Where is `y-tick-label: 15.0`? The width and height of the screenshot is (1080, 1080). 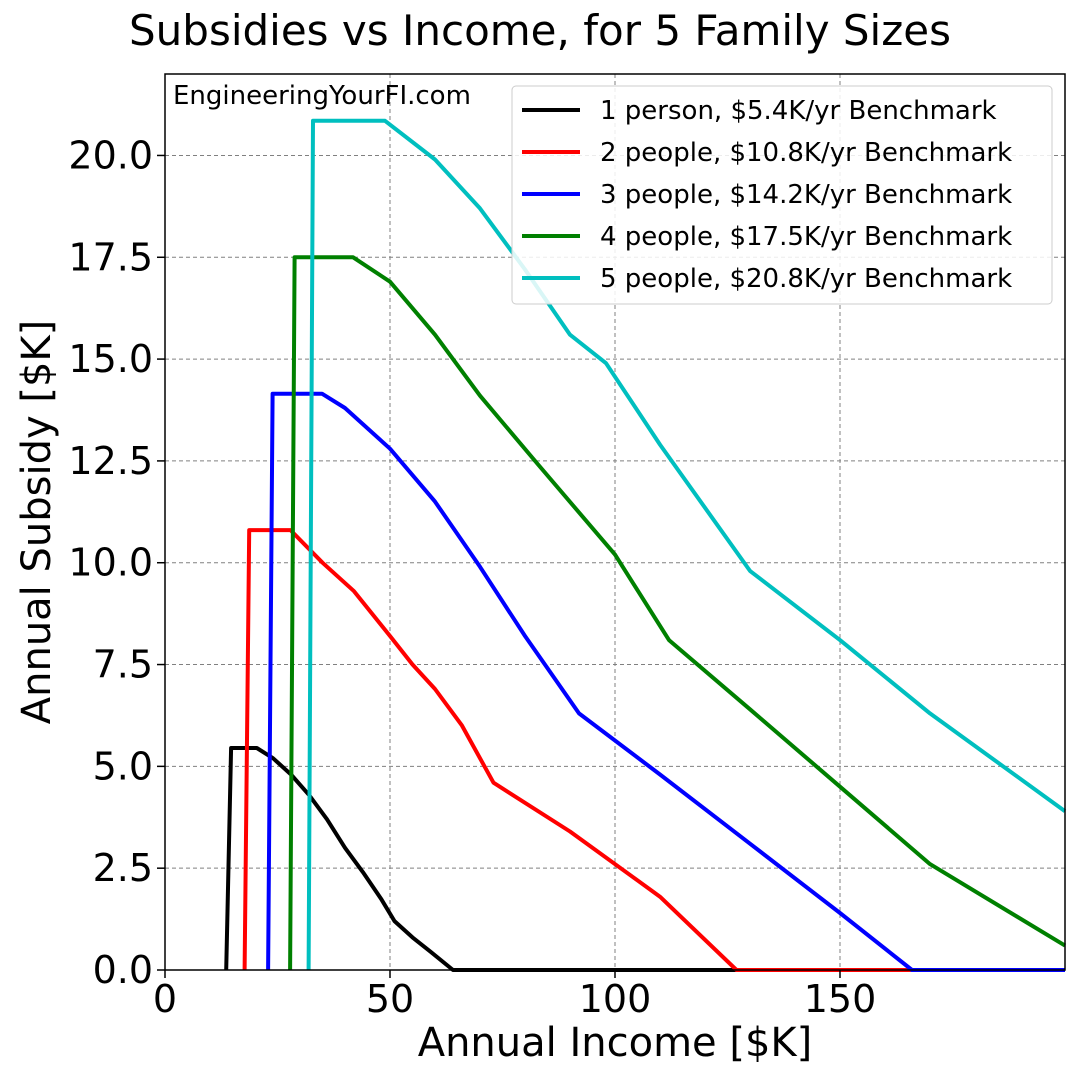 y-tick-label: 15.0 is located at coordinates (110, 359).